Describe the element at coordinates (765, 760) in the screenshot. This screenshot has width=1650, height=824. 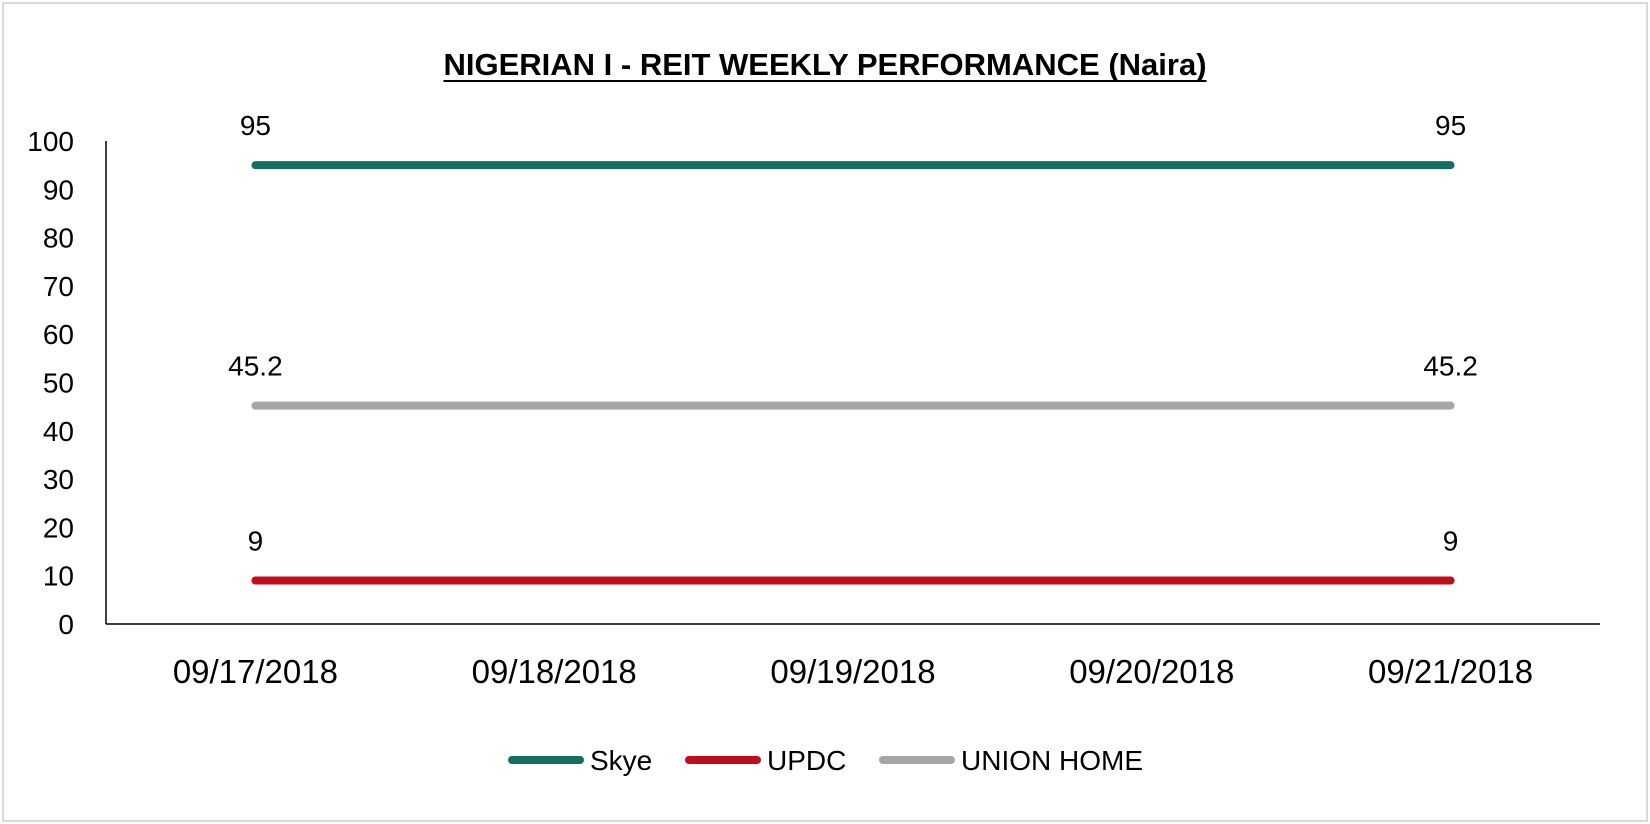
I see `legend-item: UPDC` at that location.